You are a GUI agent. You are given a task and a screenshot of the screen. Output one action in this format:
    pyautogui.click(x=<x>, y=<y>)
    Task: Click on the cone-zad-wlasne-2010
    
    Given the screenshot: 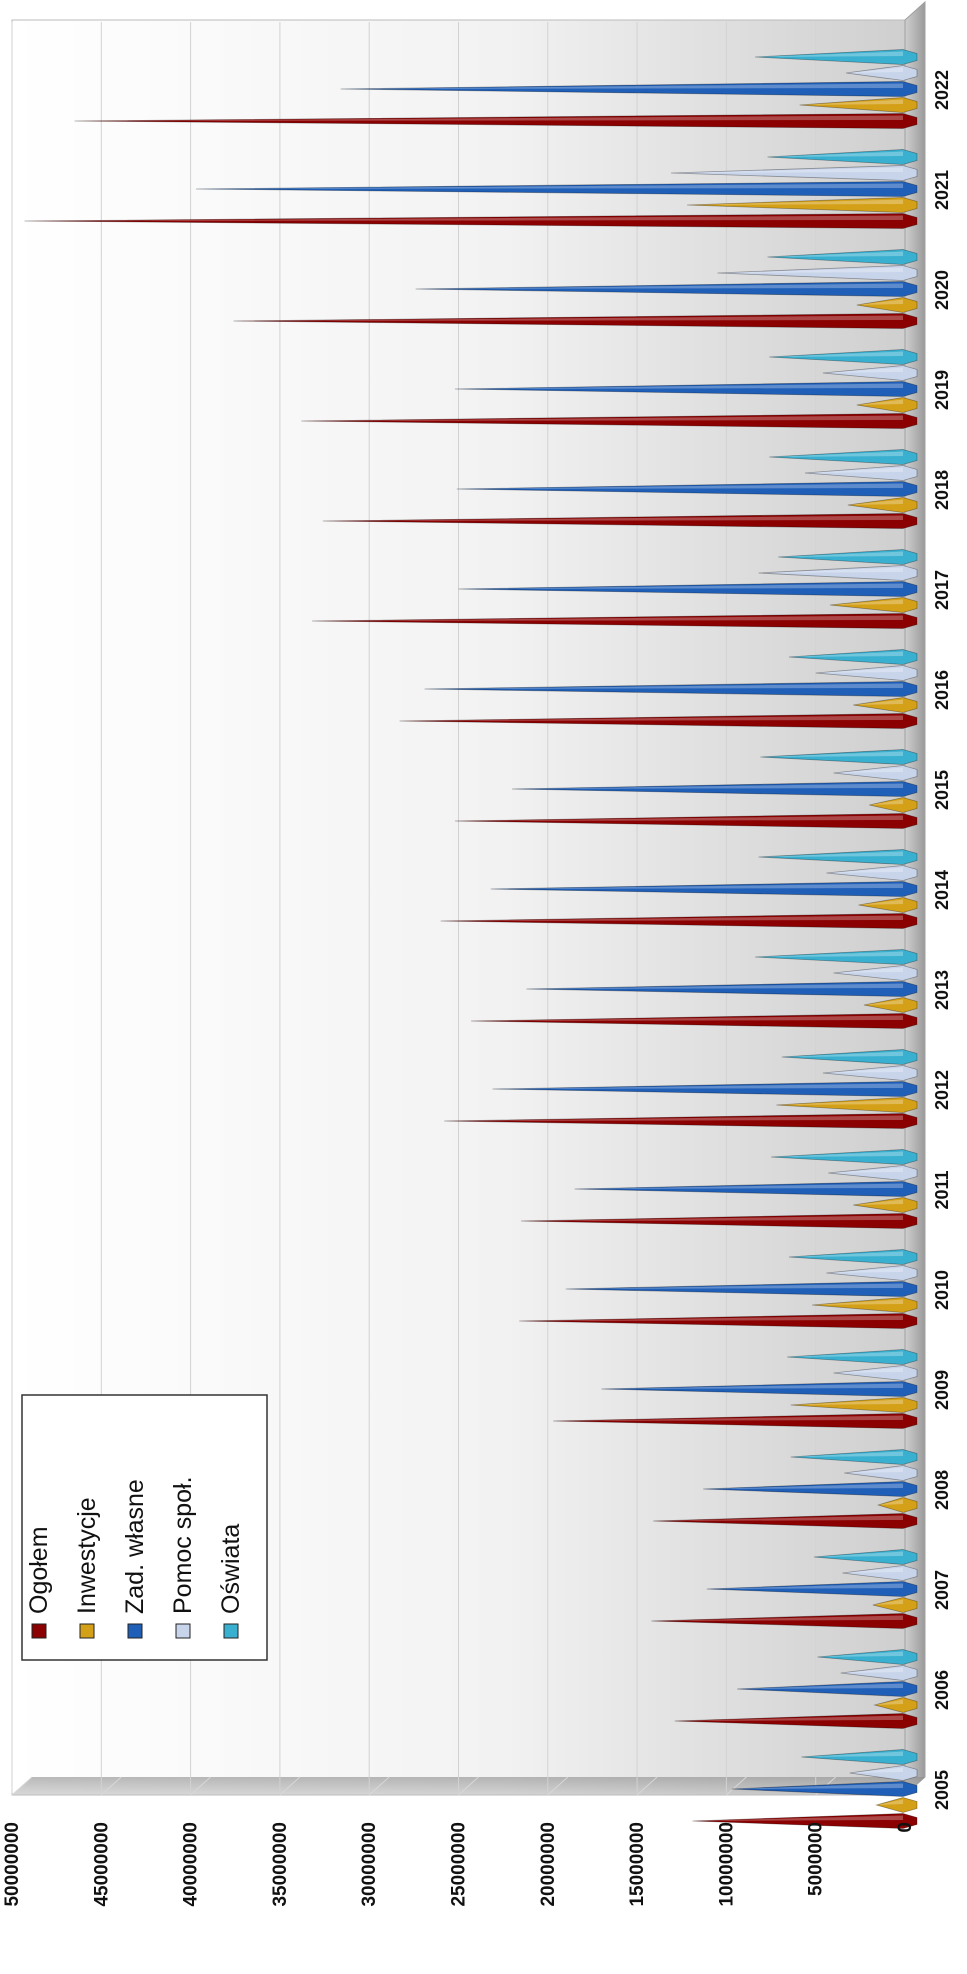 What is the action you would take?
    pyautogui.click(x=741, y=1289)
    